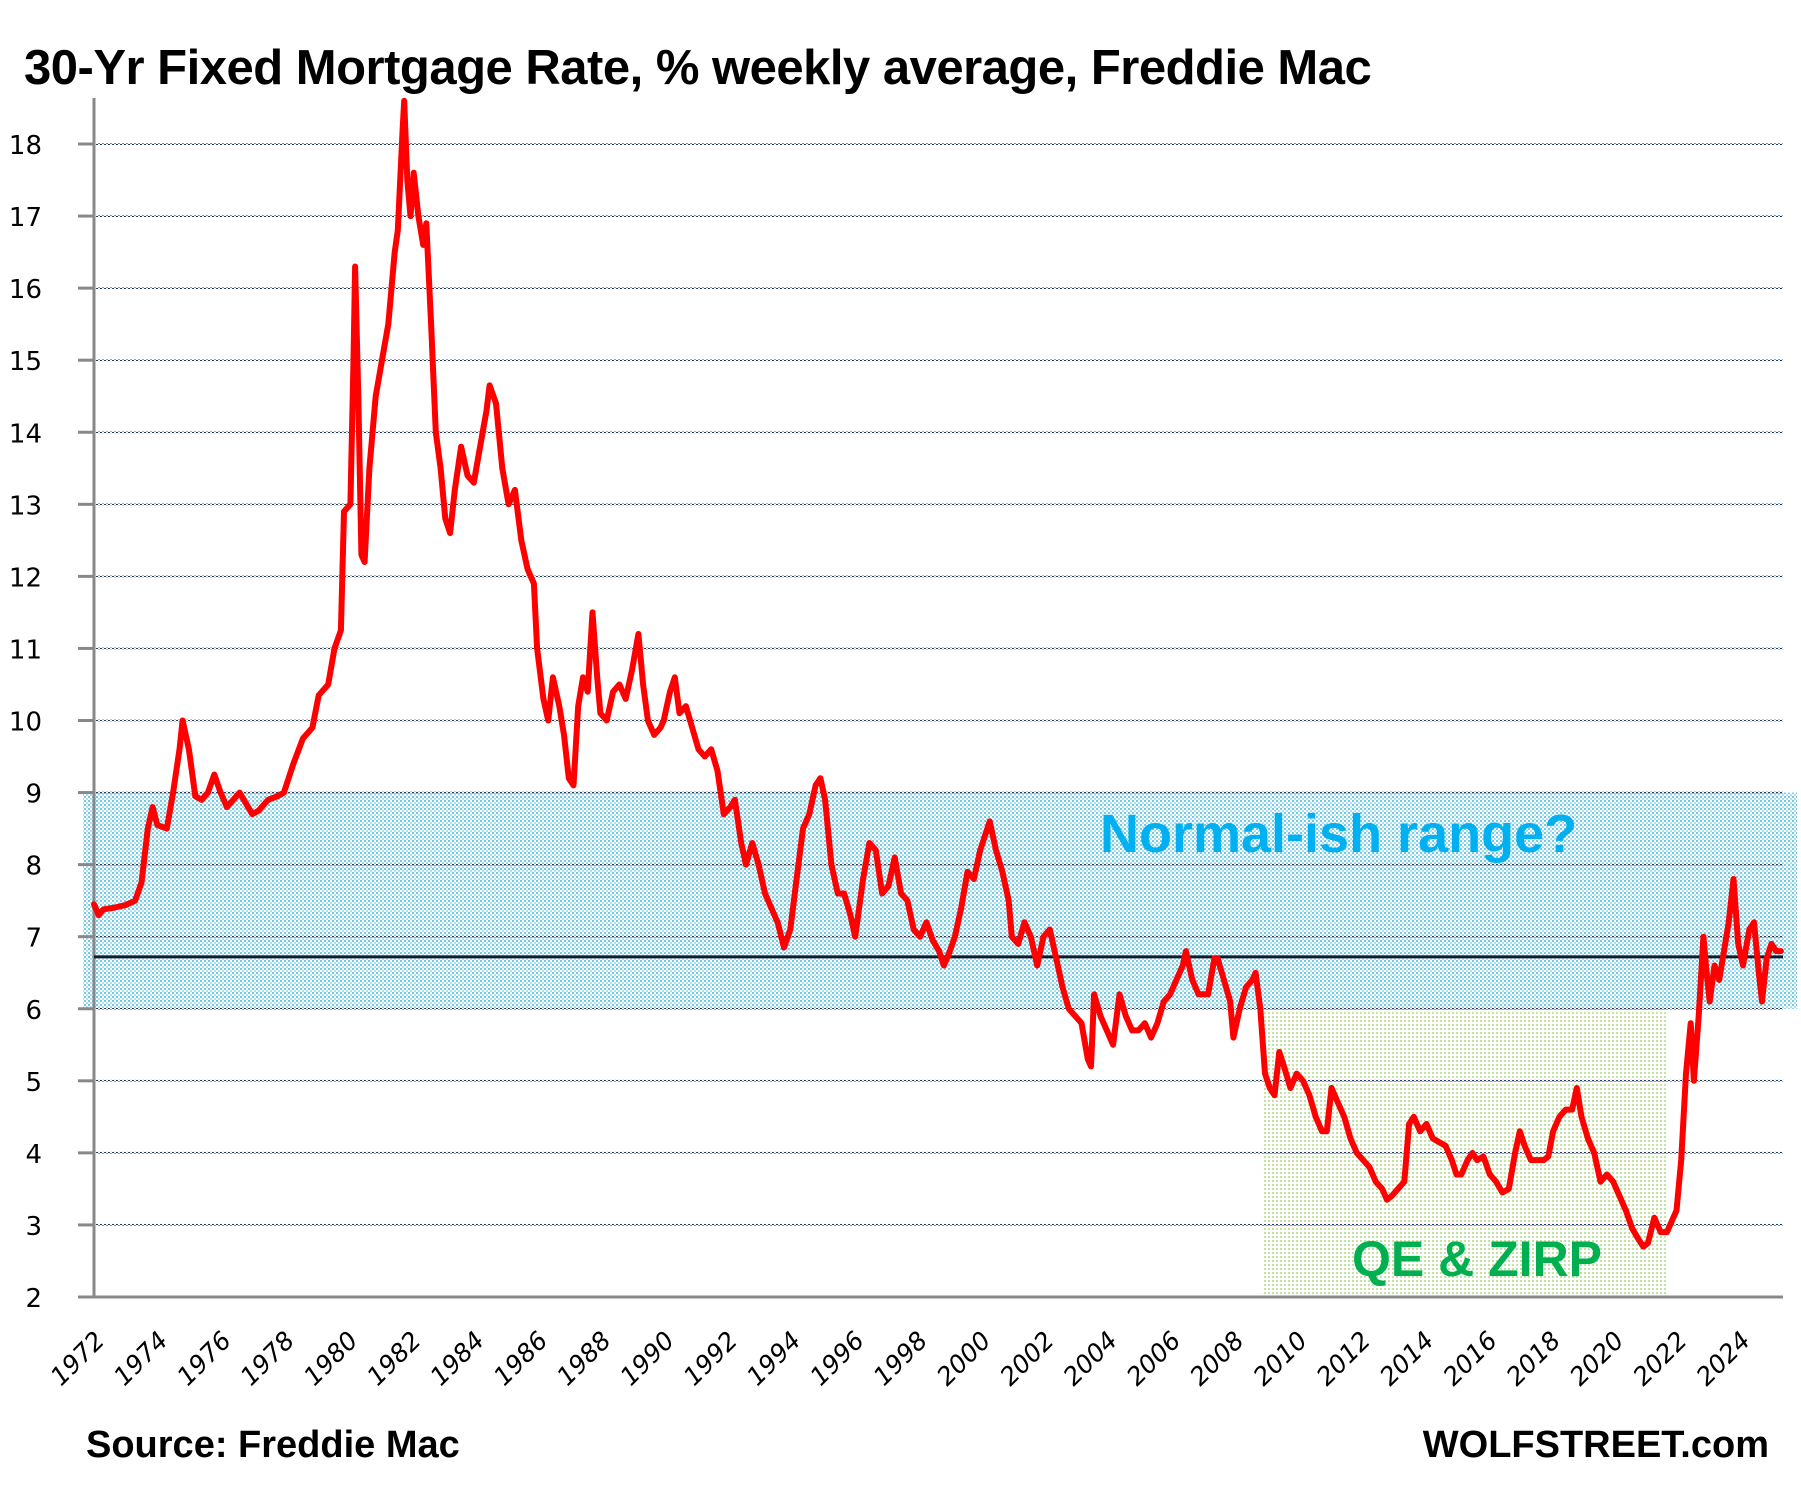  Describe the element at coordinates (25, 290) in the screenshot. I see `y-tick-label-16: 16` at that location.